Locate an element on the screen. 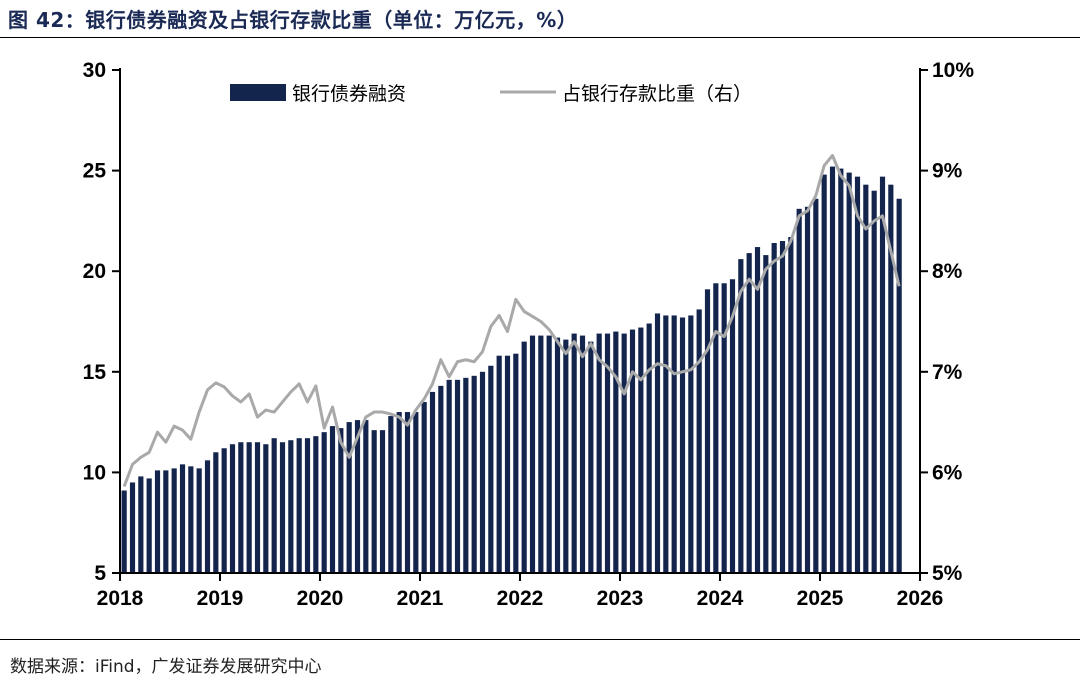  legend: 银行债券融资 占银行存款比重（右） is located at coordinates (491, 94).